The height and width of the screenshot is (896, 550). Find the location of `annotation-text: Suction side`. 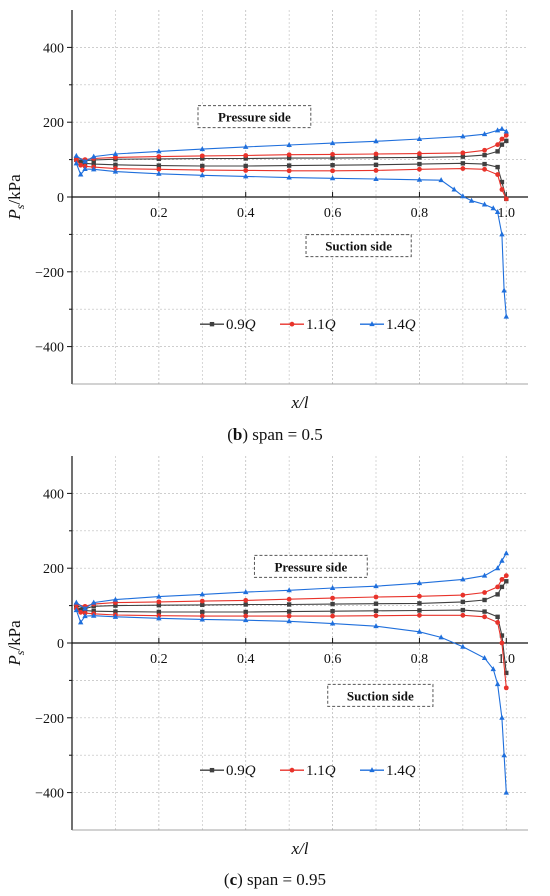

annotation-text: Suction side is located at coordinates (358, 246).